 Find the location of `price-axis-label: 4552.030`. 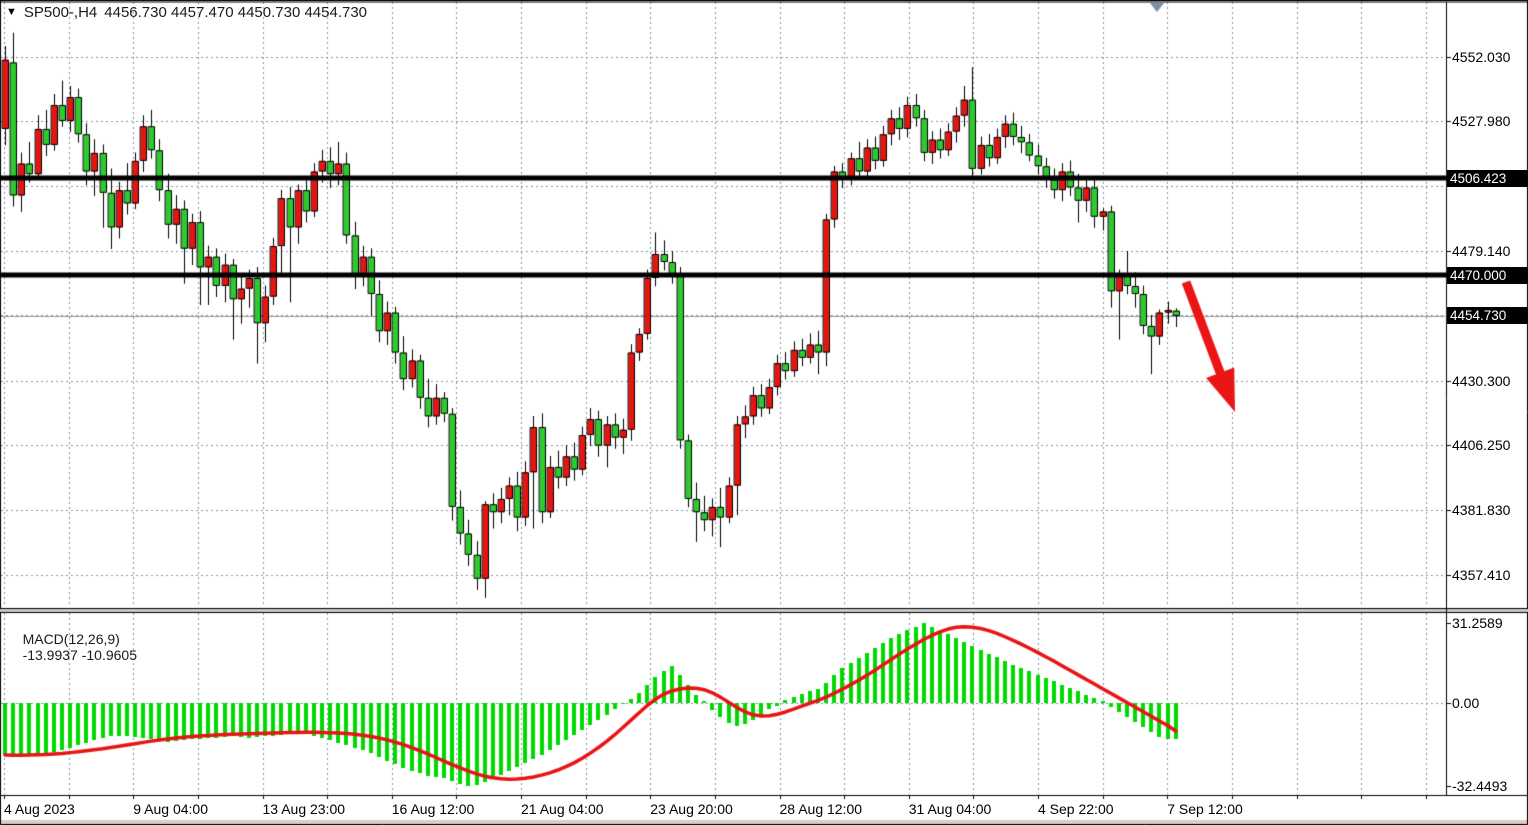

price-axis-label: 4552.030 is located at coordinates (1481, 57).